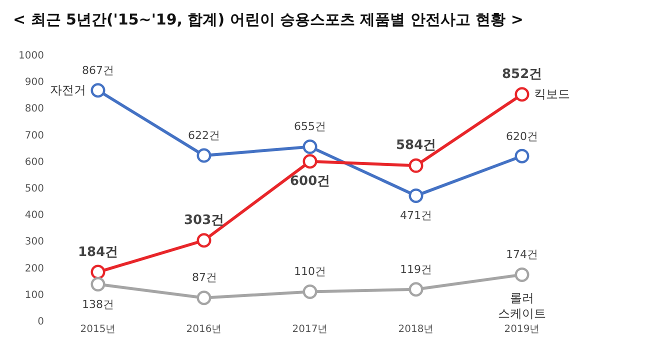  What do you see at coordinates (34, 189) in the screenshot?
I see `y-tick-label: 500` at bounding box center [34, 189].